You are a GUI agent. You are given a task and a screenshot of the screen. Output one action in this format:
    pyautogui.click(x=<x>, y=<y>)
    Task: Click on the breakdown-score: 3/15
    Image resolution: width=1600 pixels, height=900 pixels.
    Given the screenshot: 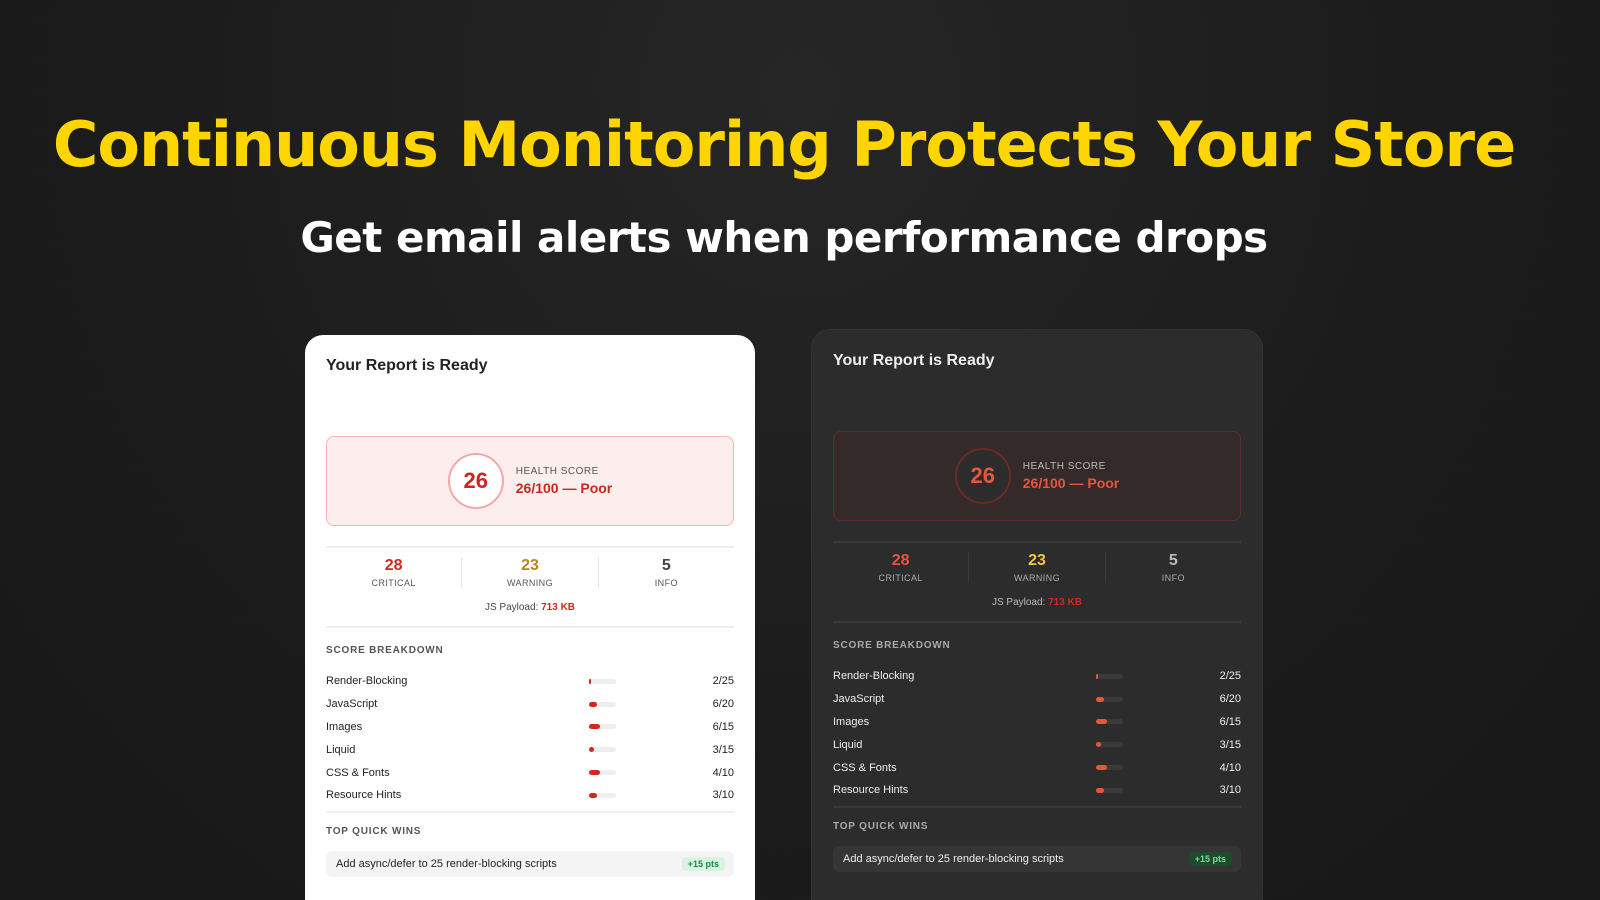 What is the action you would take?
    pyautogui.click(x=1230, y=744)
    